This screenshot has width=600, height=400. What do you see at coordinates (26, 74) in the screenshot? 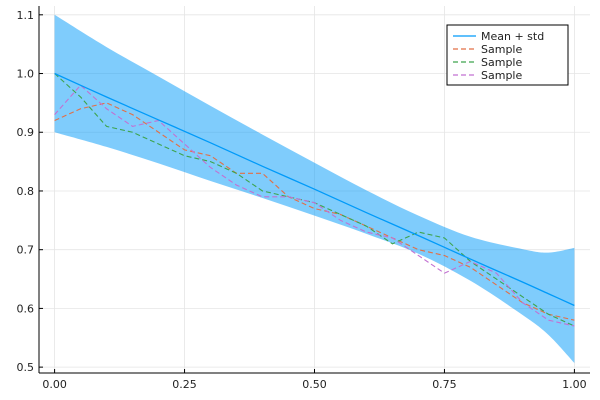
I see `y-tick-label: 1.0` at bounding box center [26, 74].